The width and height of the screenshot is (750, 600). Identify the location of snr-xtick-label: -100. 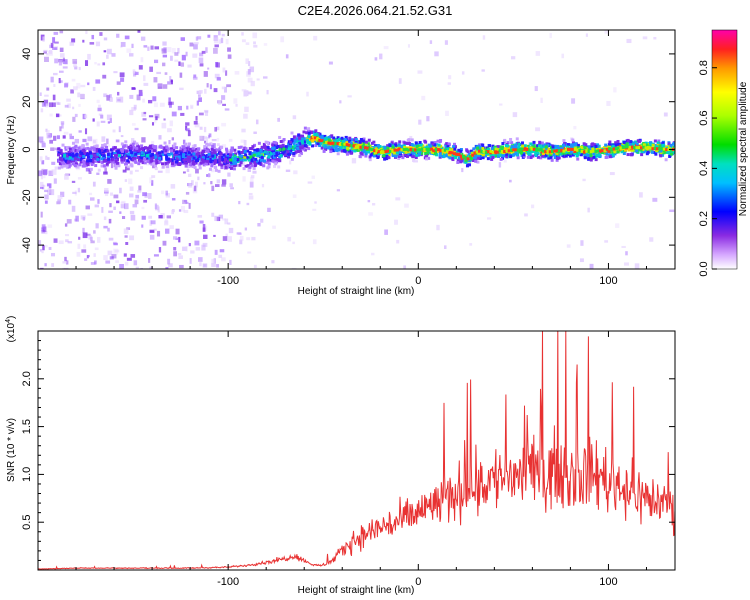
(228, 582).